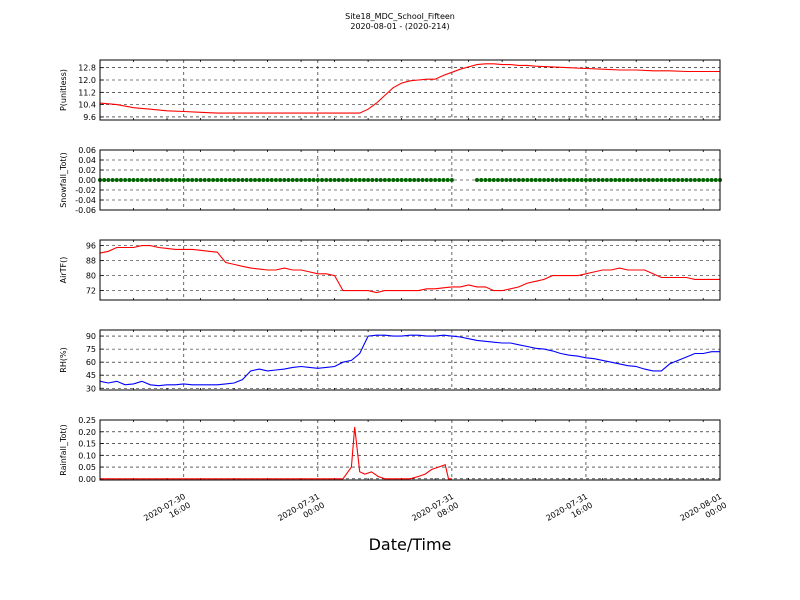  I want to click on y-tick-label: -0.06, so click(85, 210).